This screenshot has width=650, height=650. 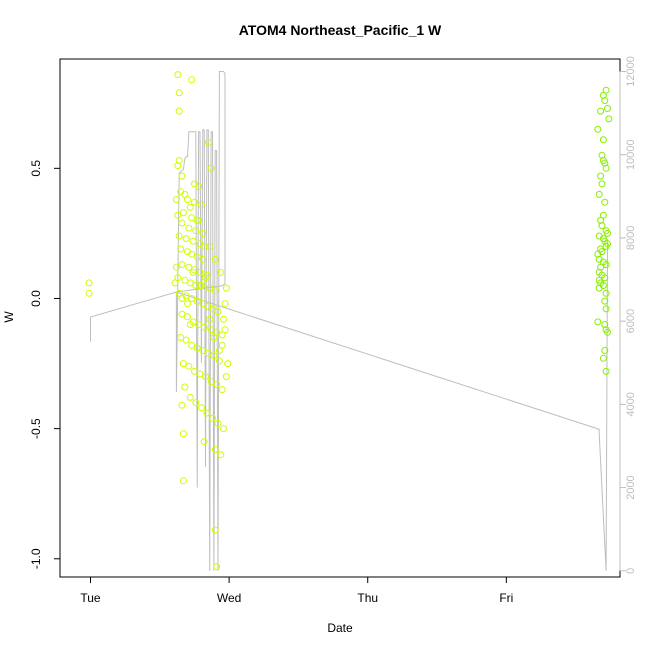 What do you see at coordinates (340, 30) in the screenshot?
I see `chart-title: ATOM4 Northeast_Pacific_1 W` at bounding box center [340, 30].